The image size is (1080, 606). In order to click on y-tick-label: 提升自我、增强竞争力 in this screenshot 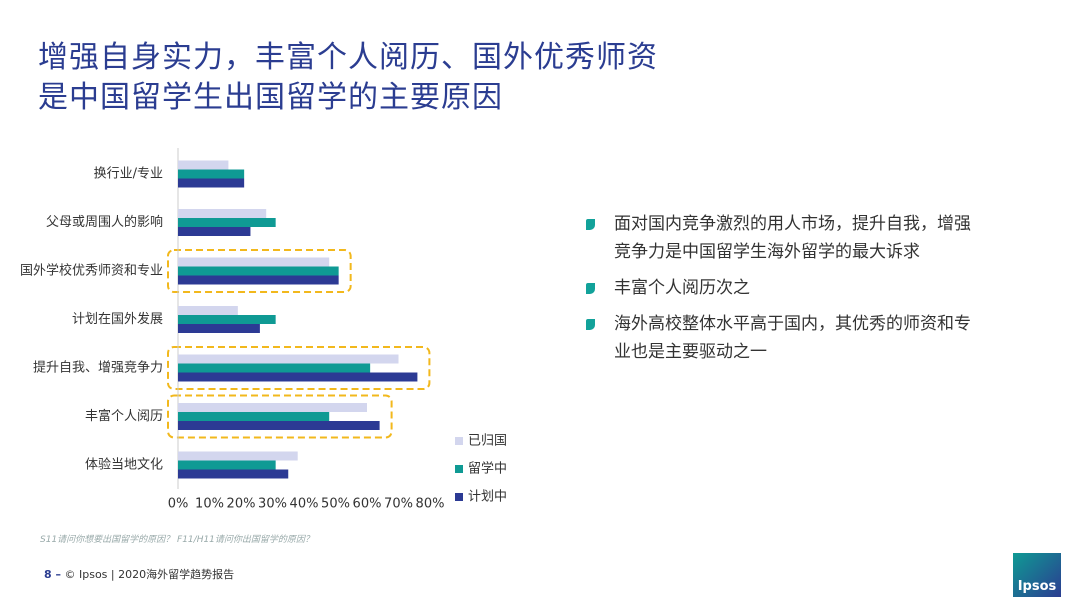, I will do `click(98, 368)`.